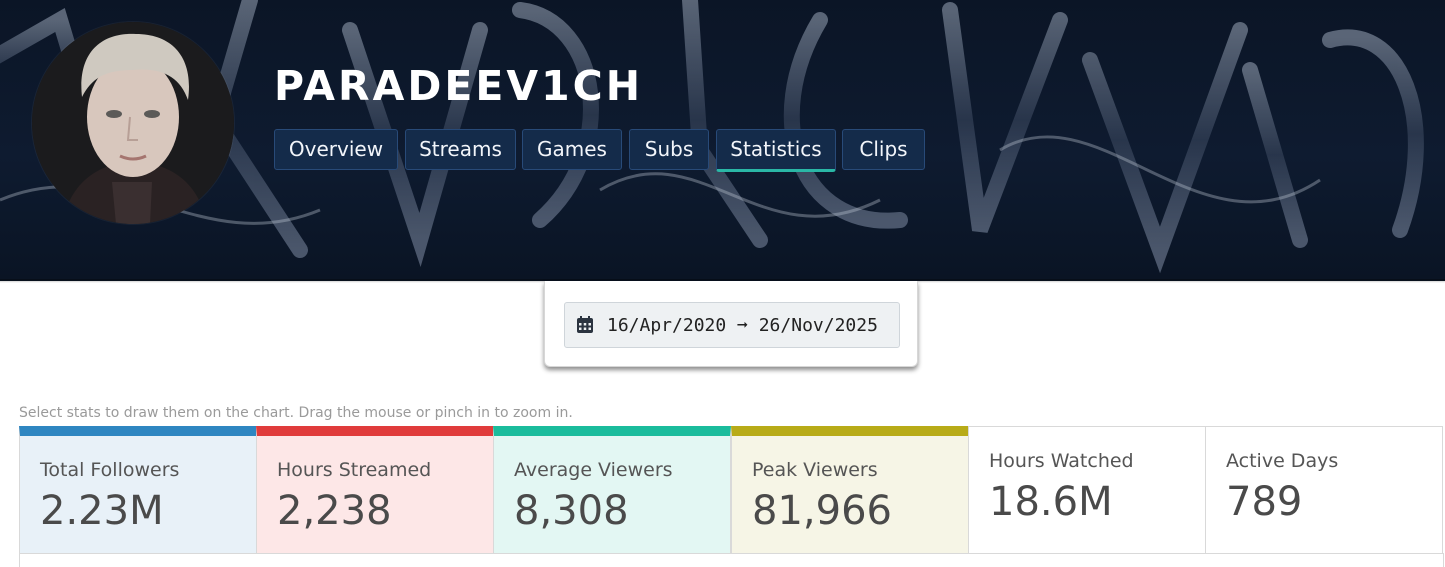 The width and height of the screenshot is (1445, 567). Describe the element at coordinates (1061, 461) in the screenshot. I see `stat-label: Hours Watched` at that location.